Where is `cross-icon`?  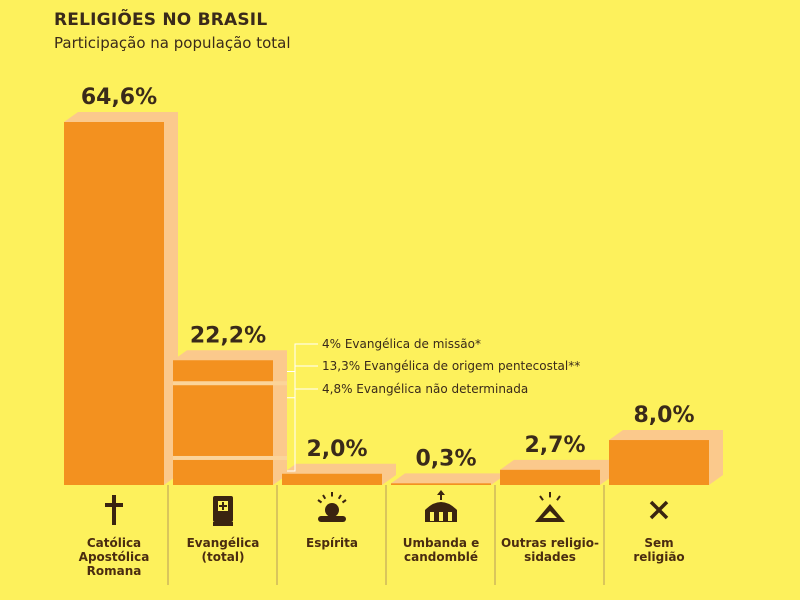 cross-icon is located at coordinates (114, 510).